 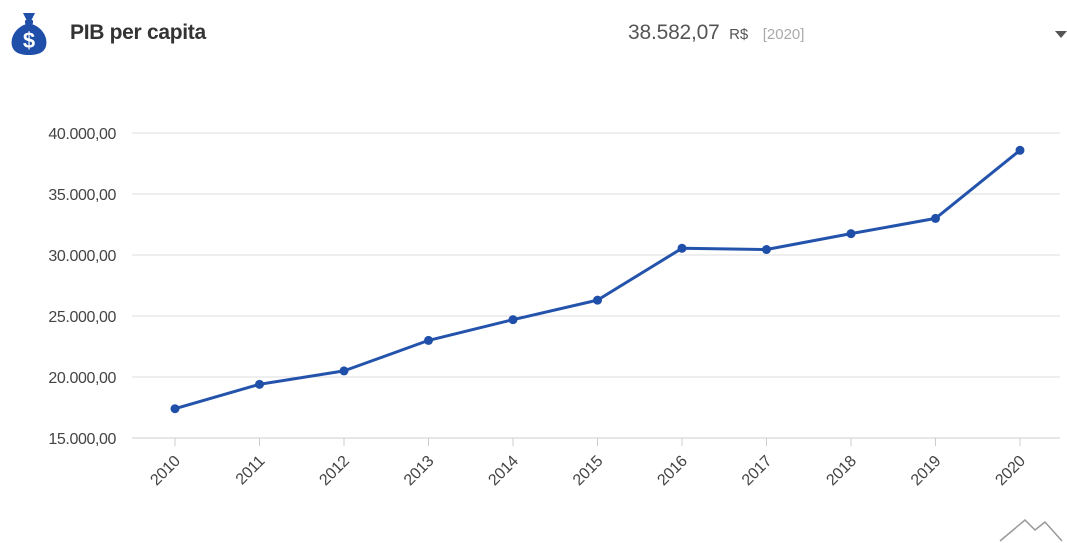 I want to click on y-tick-label: 20.000,00, so click(x=82, y=378).